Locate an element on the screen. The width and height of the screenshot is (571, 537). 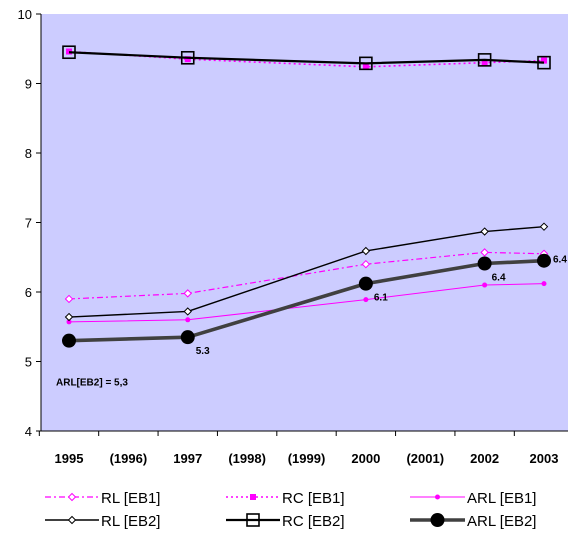
y-tick-label: 5 is located at coordinates (28, 362).